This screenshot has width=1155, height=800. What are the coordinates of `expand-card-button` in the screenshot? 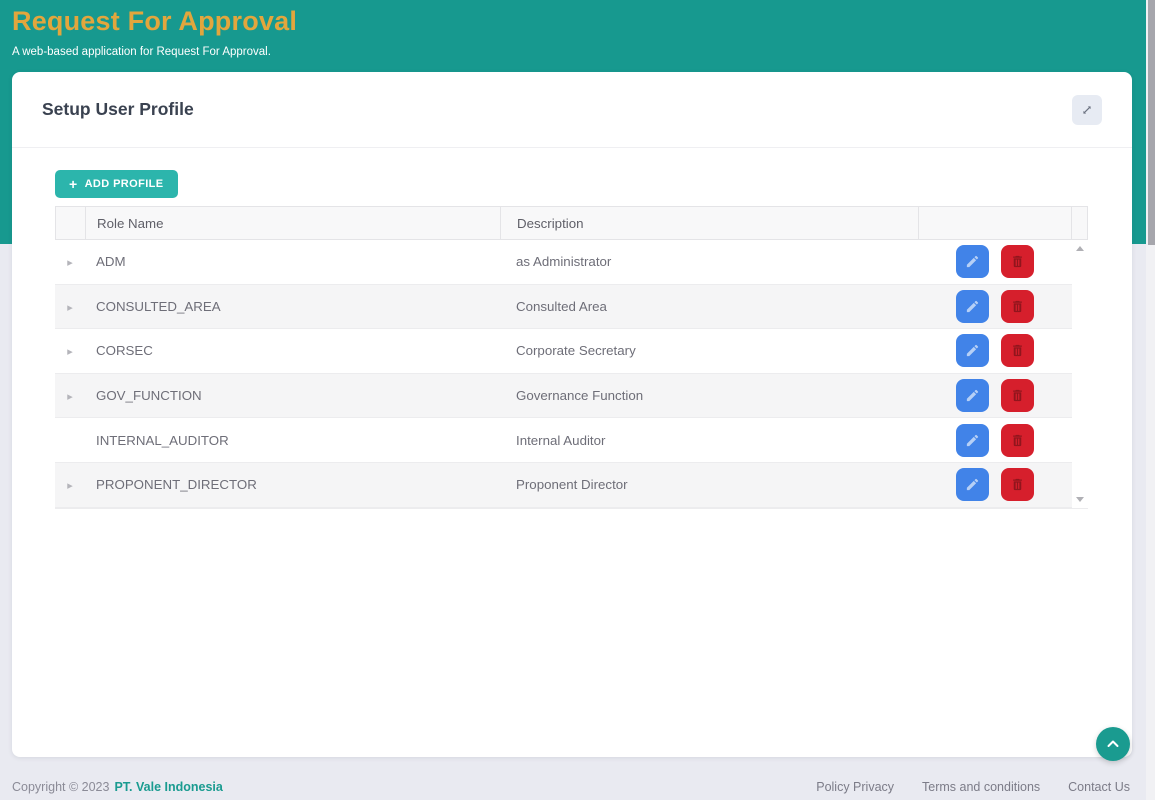 It's located at (1087, 109).